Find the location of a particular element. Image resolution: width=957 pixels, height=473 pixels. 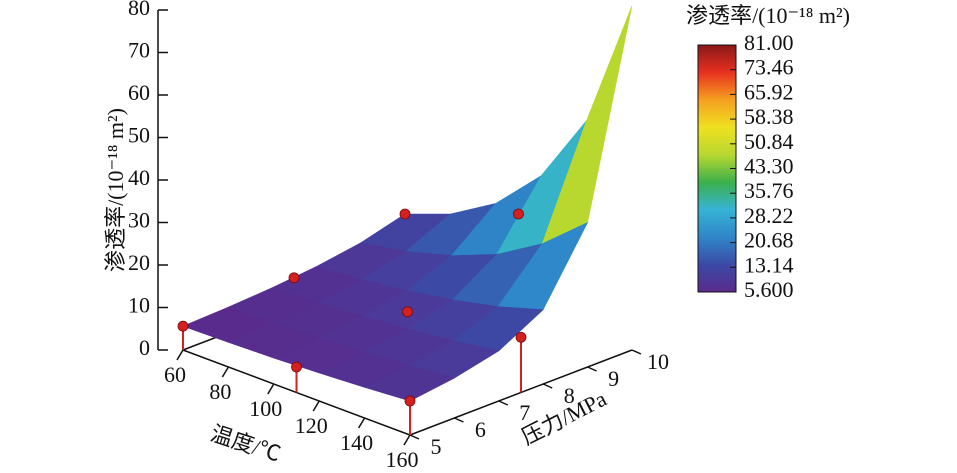

z-axis-title: 渗透率/(10⁻¹⁸ m²) is located at coordinates (115, 190).